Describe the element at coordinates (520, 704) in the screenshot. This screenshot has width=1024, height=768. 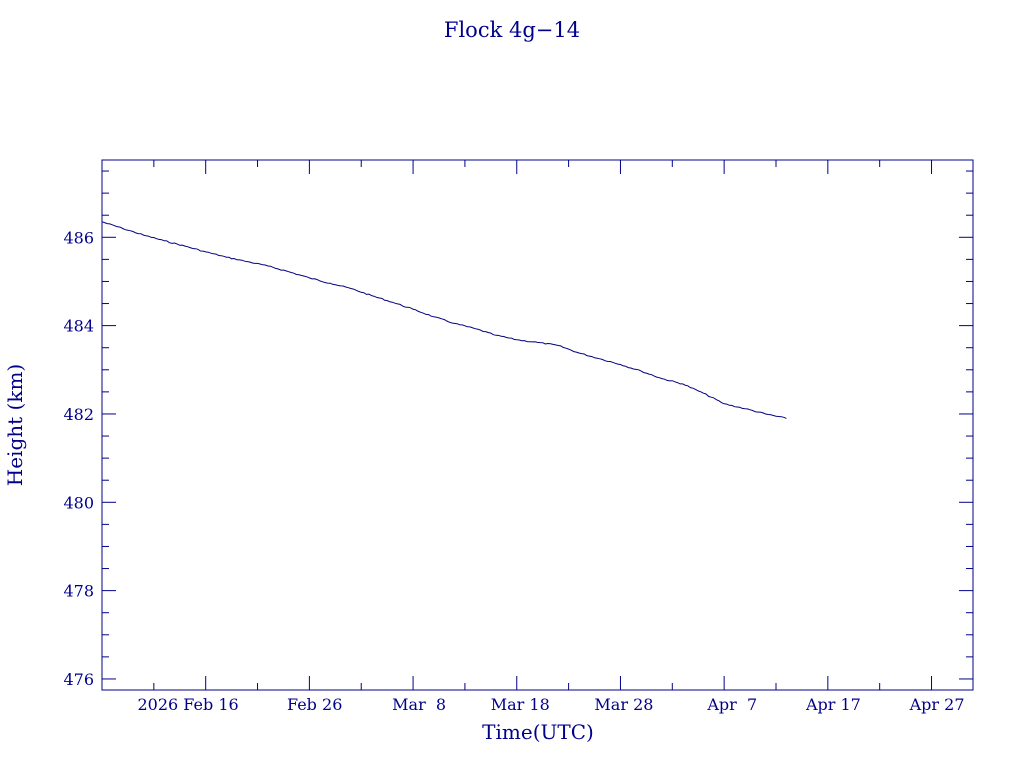
I see `x-tick-label: Mar 18` at that location.